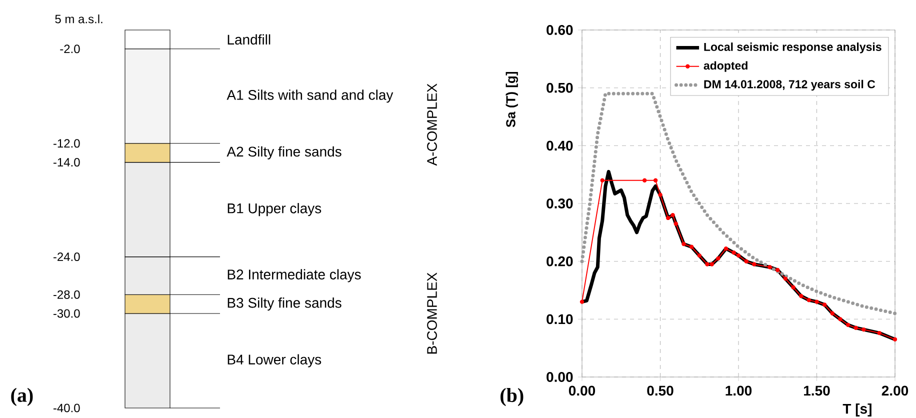 Image resolution: width=916 pixels, height=418 pixels. What do you see at coordinates (582, 391) in the screenshot?
I see `x-tick-label: 0.00` at bounding box center [582, 391].